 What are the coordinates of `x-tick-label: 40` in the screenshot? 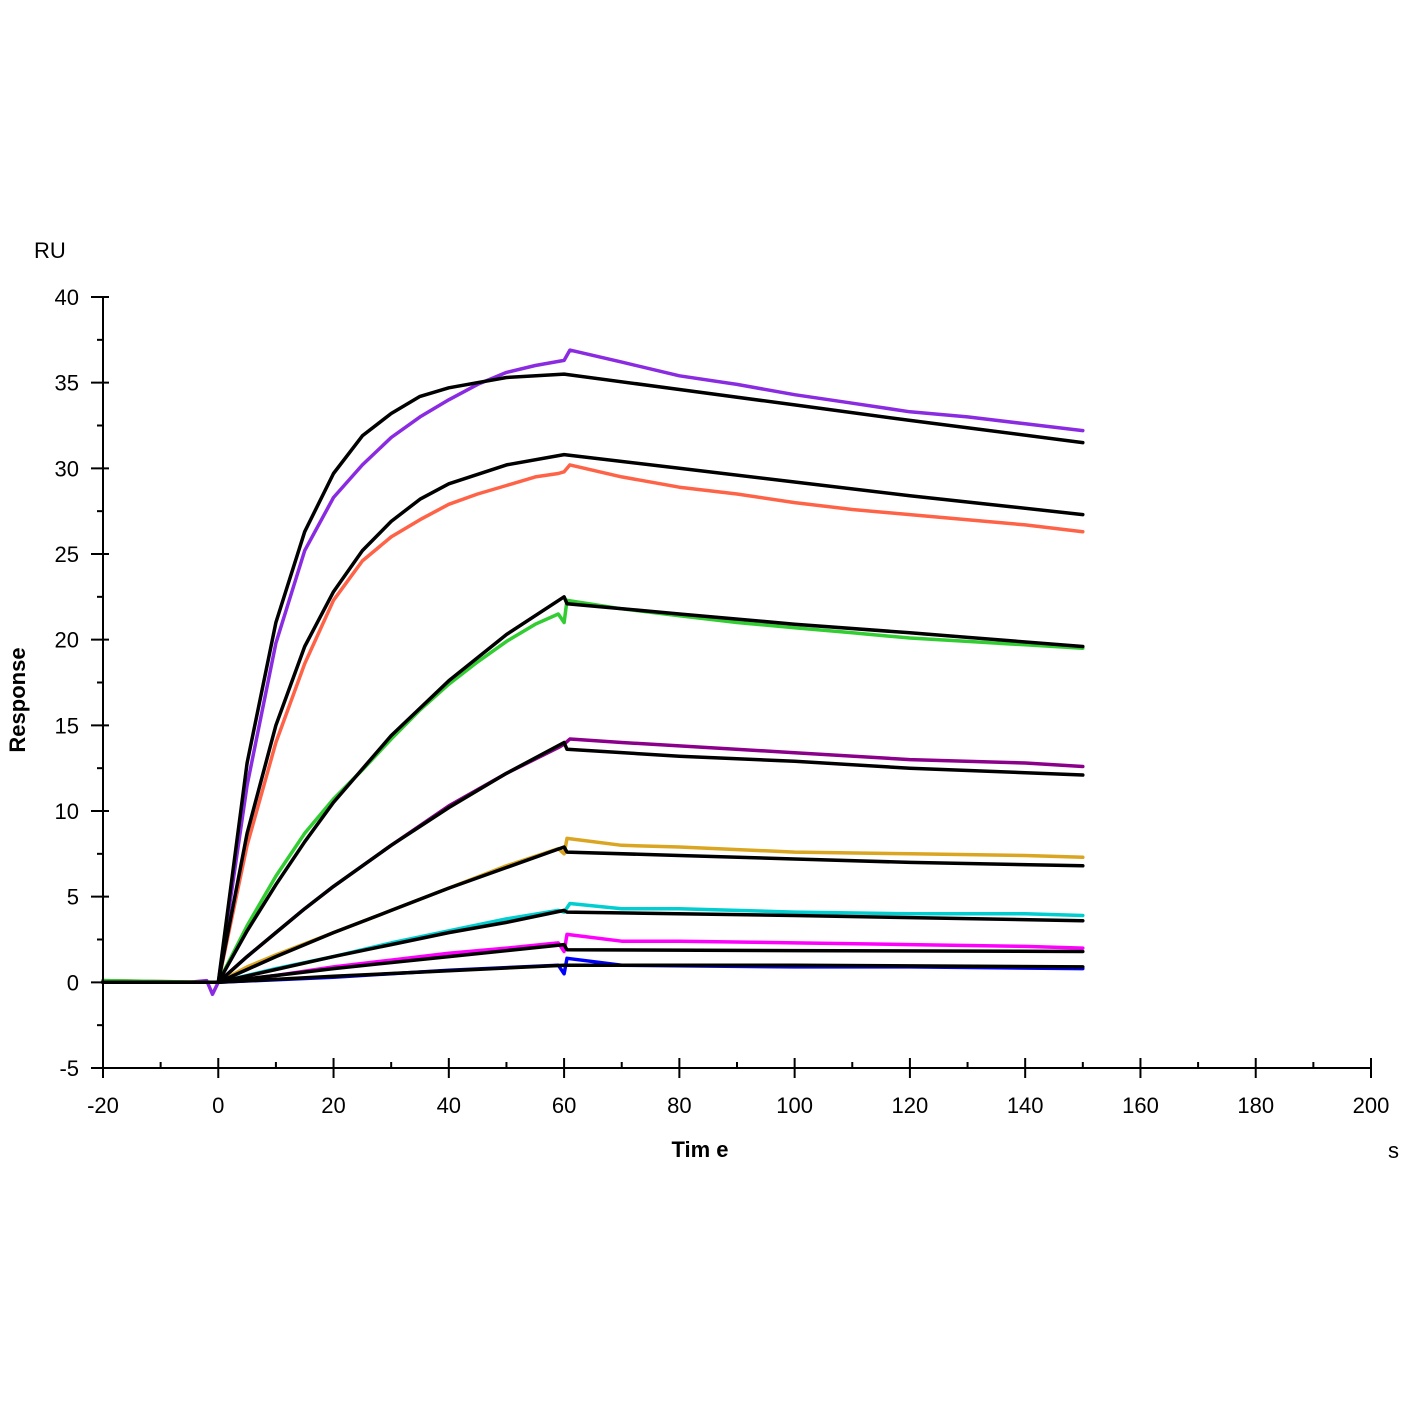 It's located at (449, 1105).